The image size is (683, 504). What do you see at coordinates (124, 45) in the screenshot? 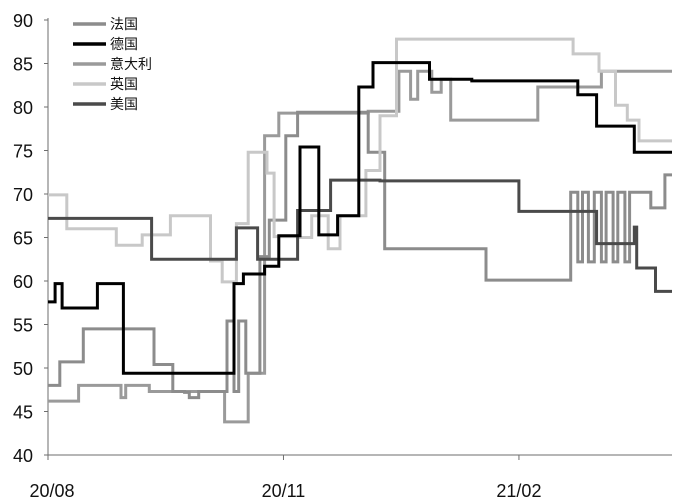
I see `legend-label-2: 德国` at bounding box center [124, 45].